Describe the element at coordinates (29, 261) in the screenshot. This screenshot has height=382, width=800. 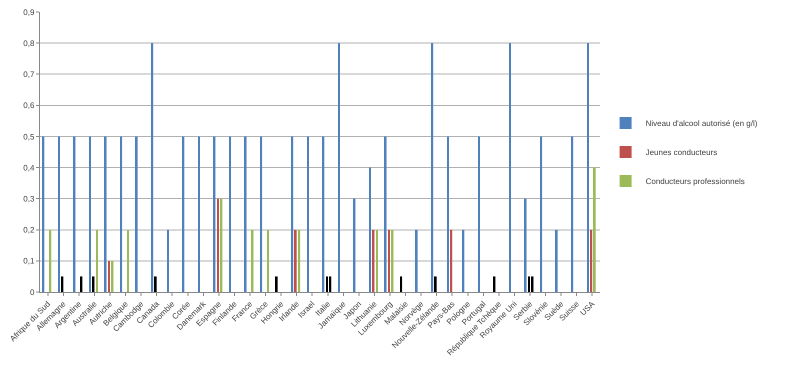
I see `y-tick-label: 0,1` at that location.